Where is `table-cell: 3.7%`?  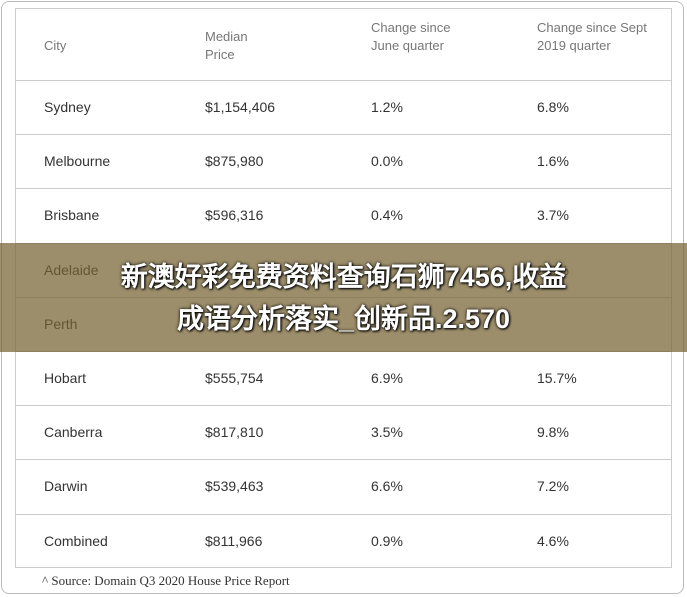 table-cell: 3.7% is located at coordinates (553, 215).